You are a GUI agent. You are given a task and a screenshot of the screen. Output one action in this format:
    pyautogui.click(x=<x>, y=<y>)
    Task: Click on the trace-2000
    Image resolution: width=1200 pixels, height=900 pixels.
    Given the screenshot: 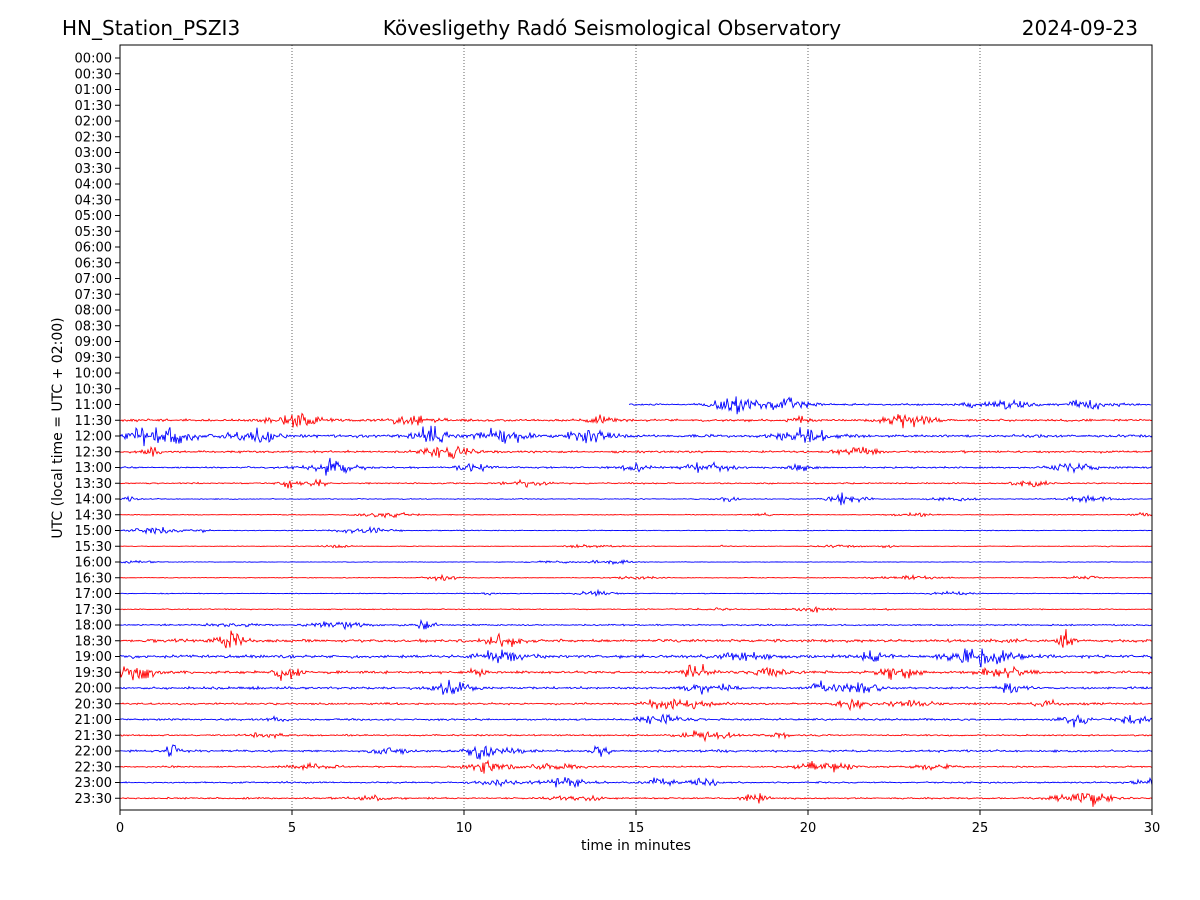 What is the action you would take?
    pyautogui.click(x=636, y=687)
    